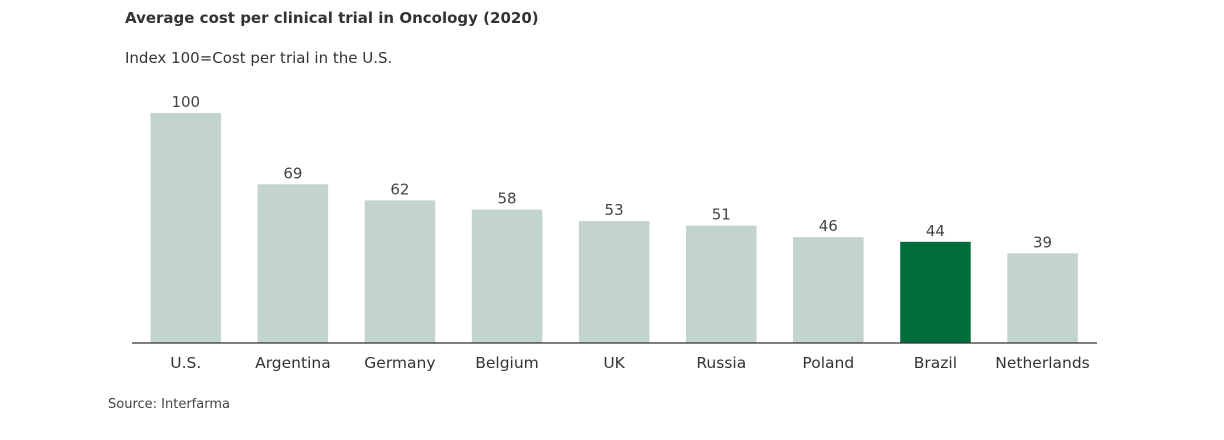 This screenshot has height=440, width=1224. What do you see at coordinates (399, 363) in the screenshot?
I see `category-label-germany: Germany` at bounding box center [399, 363].